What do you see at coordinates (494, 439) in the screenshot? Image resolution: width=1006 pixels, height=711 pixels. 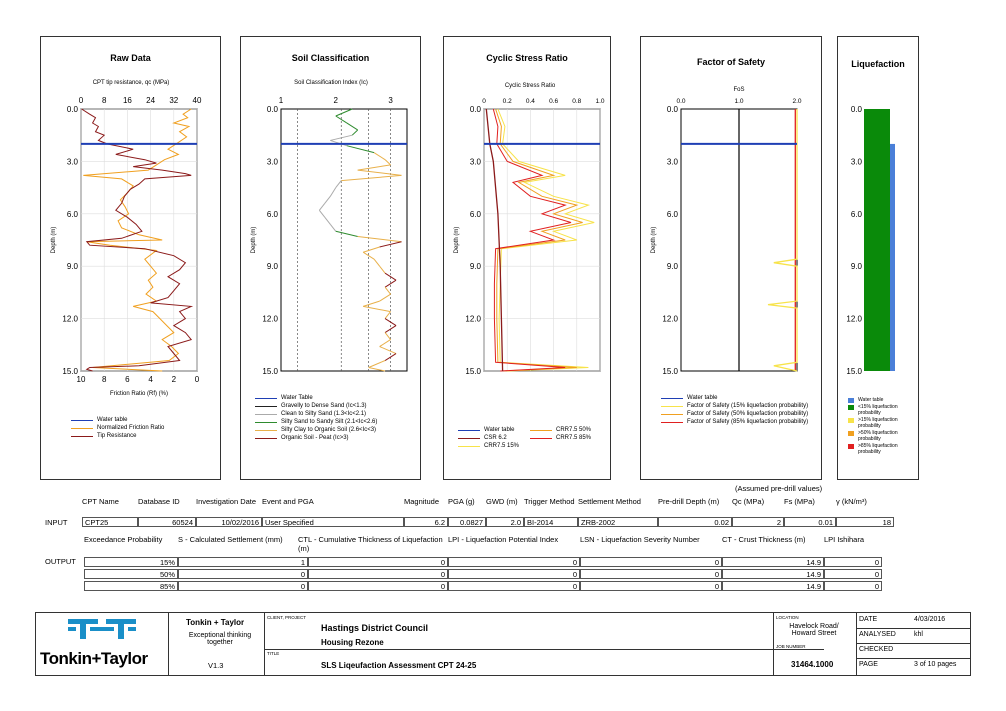 I see `csr-legend-left: Water table CSR 6.2 CRR7.5 15%` at bounding box center [494, 439].